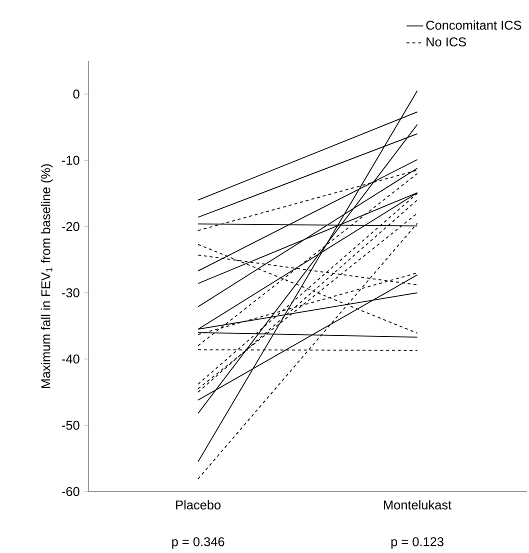  I want to click on text: p = 0.346, so click(198, 543).